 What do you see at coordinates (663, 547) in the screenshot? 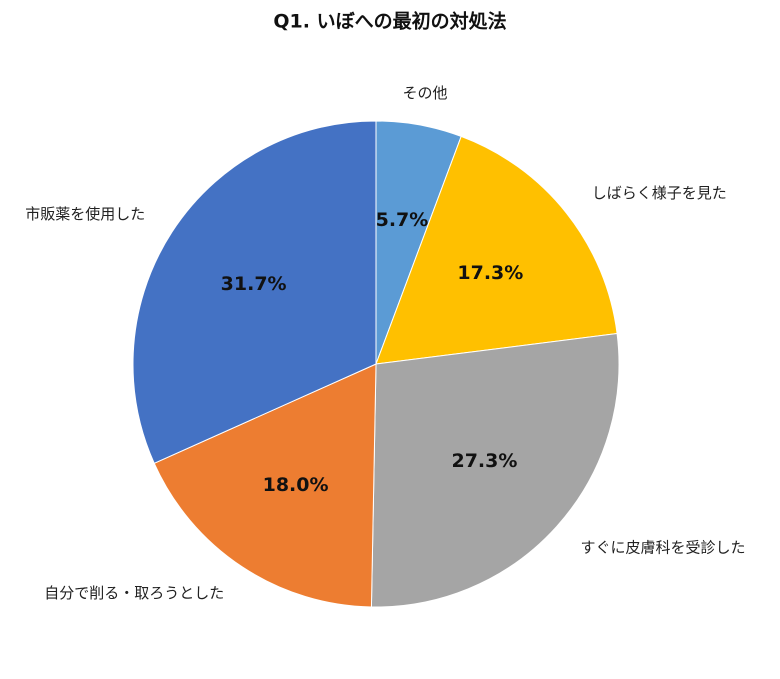
I see `category-label: すぐに皮膚科を受診した` at bounding box center [663, 547].